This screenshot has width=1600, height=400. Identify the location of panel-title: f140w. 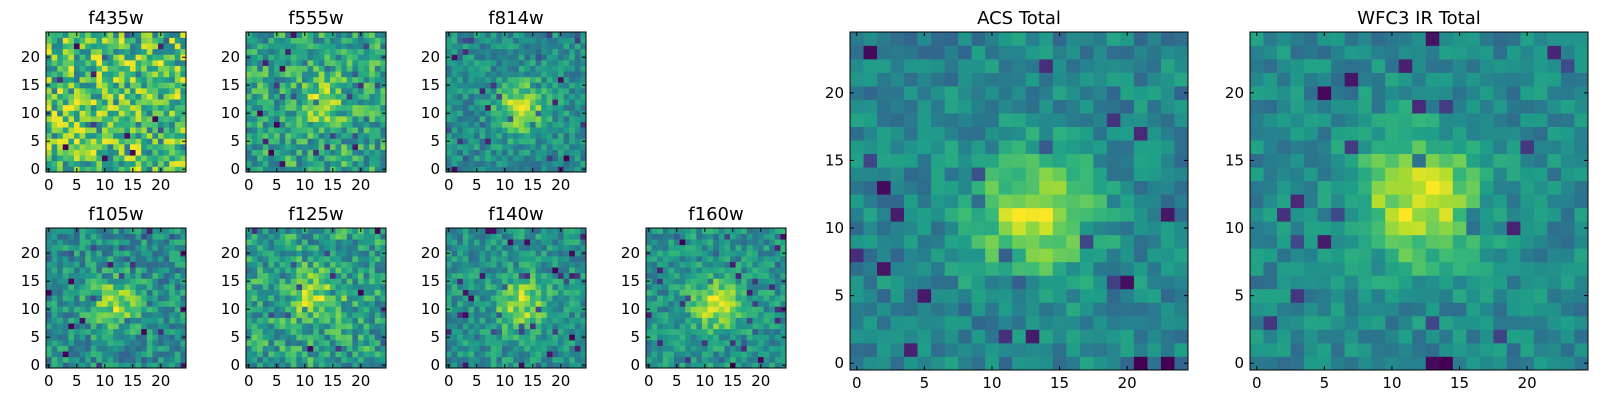
(515, 214).